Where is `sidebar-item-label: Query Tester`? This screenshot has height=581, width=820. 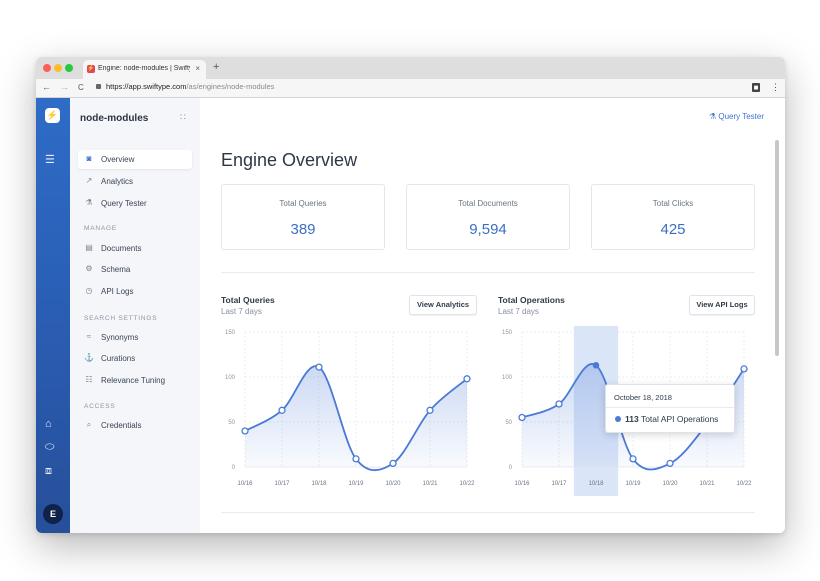
sidebar-item-label: Query Tester is located at coordinates (124, 203).